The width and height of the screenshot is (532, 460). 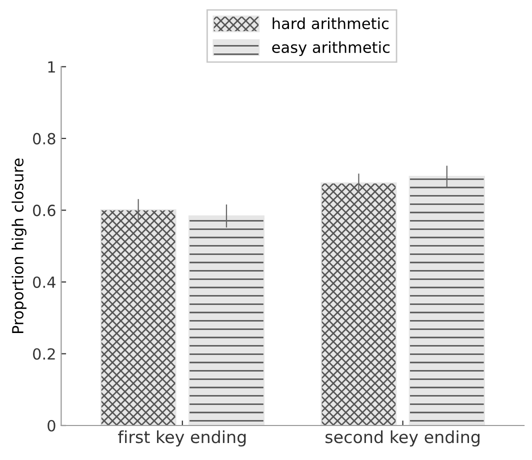 I want to click on y-tick-label: 0.6, so click(x=44, y=210).